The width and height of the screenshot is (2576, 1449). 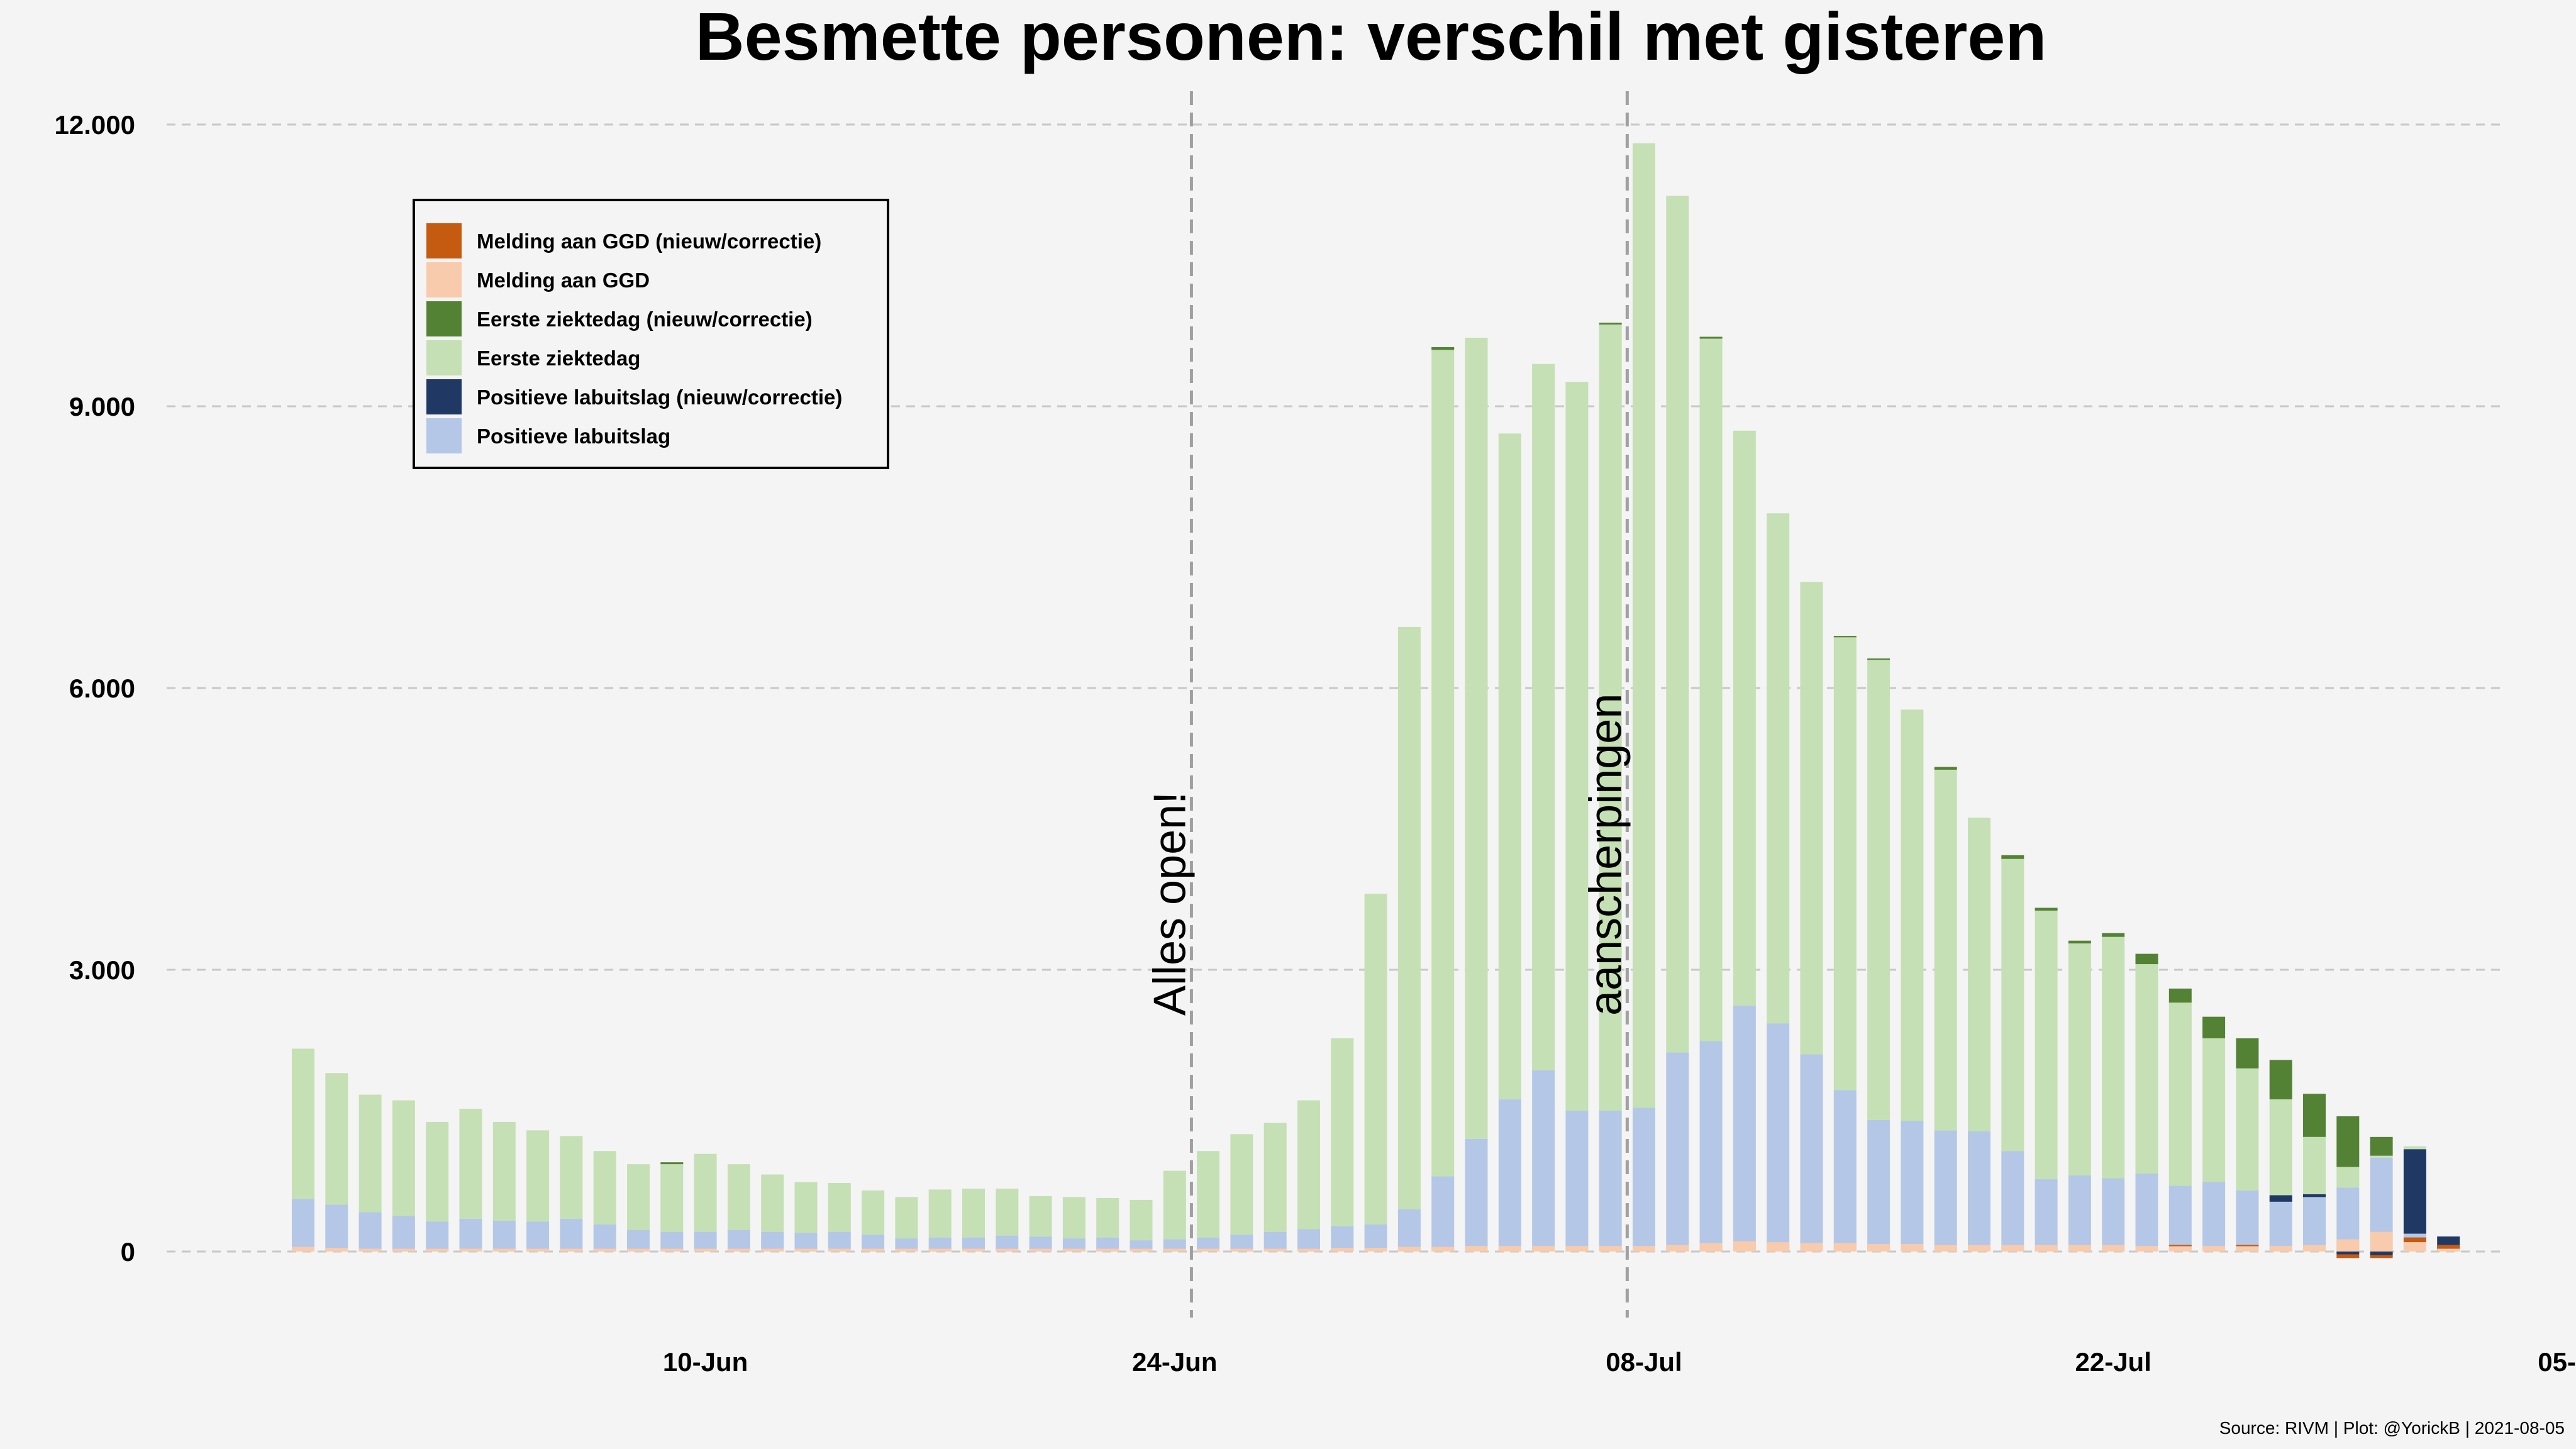 What do you see at coordinates (563, 280) in the screenshot?
I see `legend-label: Melding aan GGD` at bounding box center [563, 280].